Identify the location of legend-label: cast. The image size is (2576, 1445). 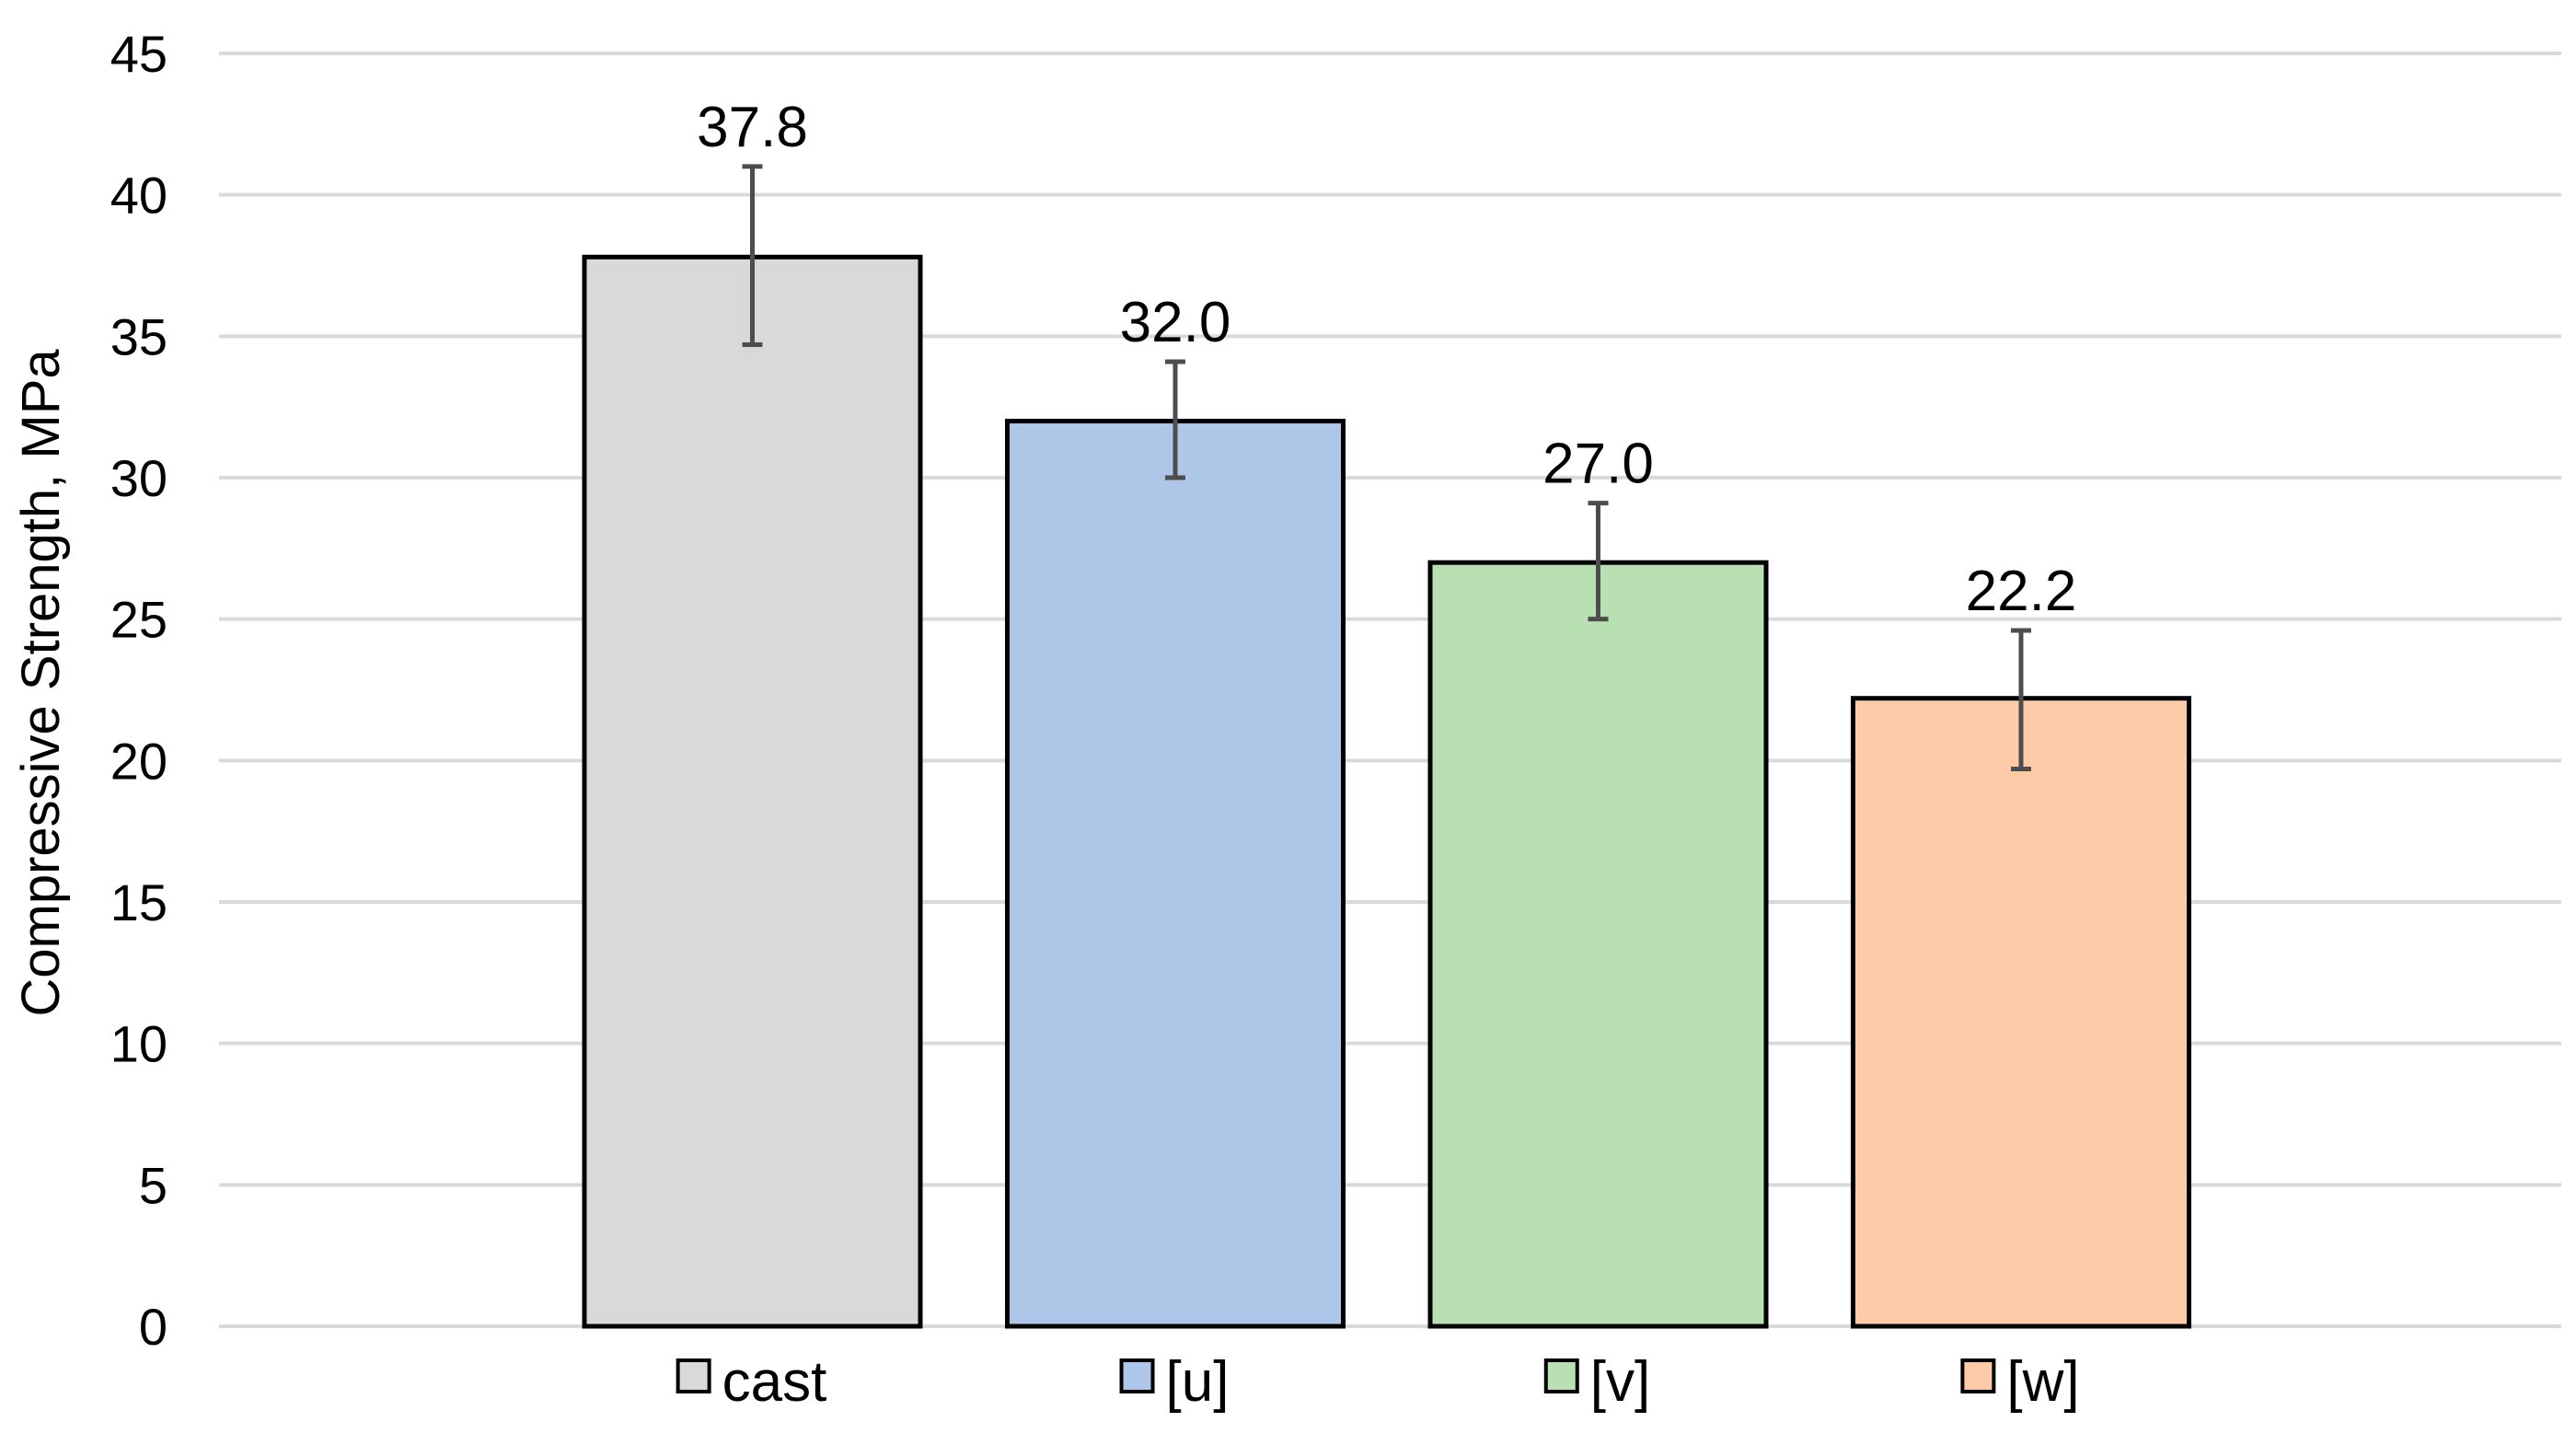
(775, 1382).